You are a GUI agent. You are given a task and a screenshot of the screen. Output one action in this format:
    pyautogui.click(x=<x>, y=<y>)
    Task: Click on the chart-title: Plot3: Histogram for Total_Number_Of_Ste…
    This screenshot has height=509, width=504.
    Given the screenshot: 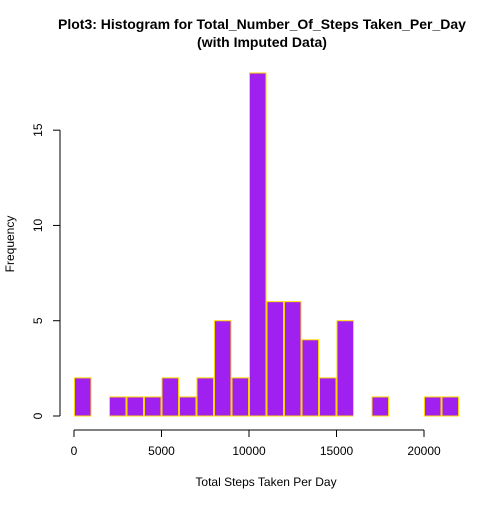 What is the action you would take?
    pyautogui.click(x=262, y=24)
    